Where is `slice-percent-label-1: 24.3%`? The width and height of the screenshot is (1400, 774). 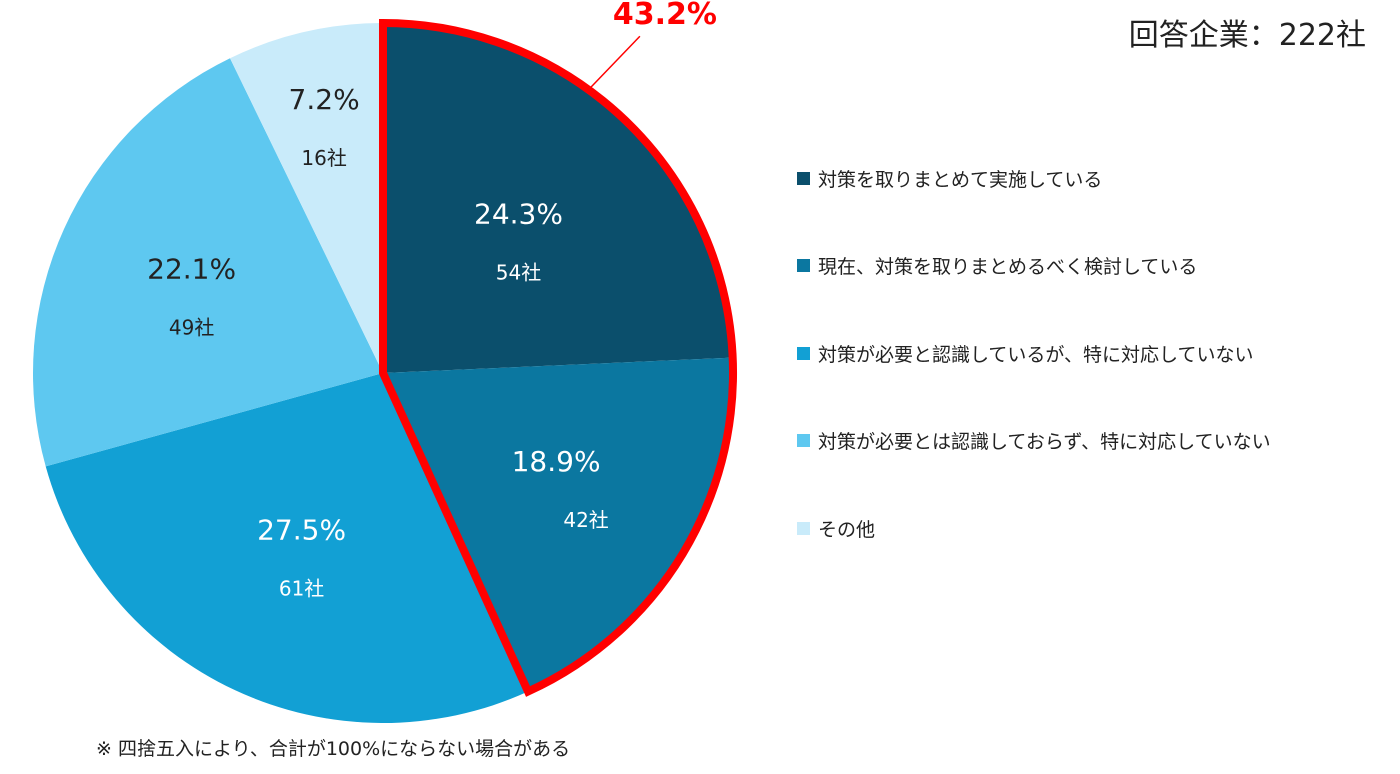
slice-percent-label-1: 24.3% is located at coordinates (518, 213).